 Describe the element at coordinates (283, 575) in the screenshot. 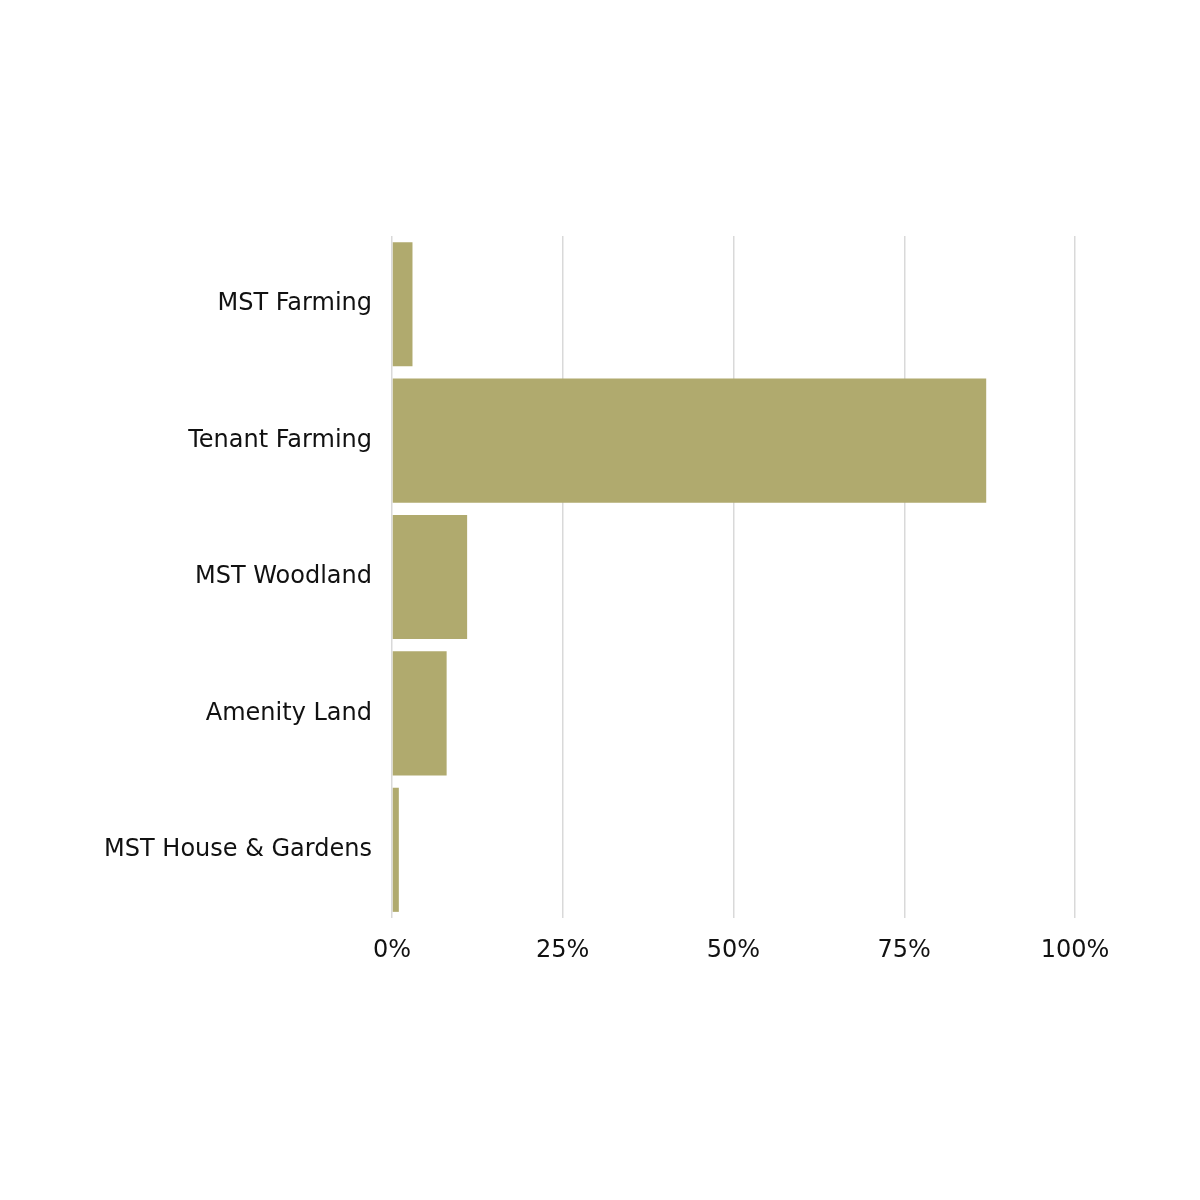

I see `y-tick-label: MST Woodland` at that location.